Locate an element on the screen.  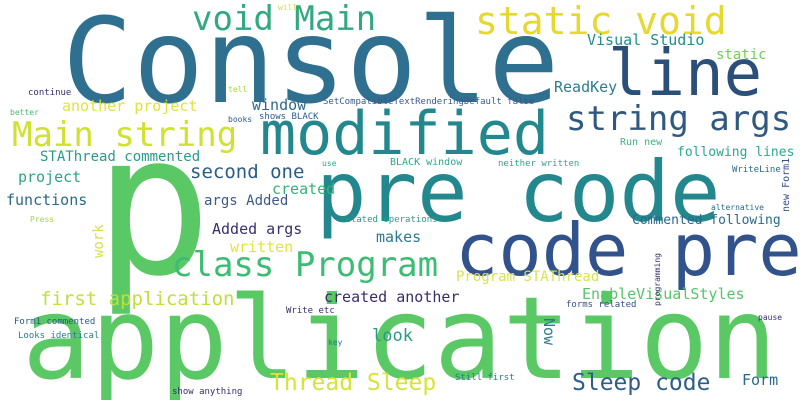
word-static: static is located at coordinates (741, 55).